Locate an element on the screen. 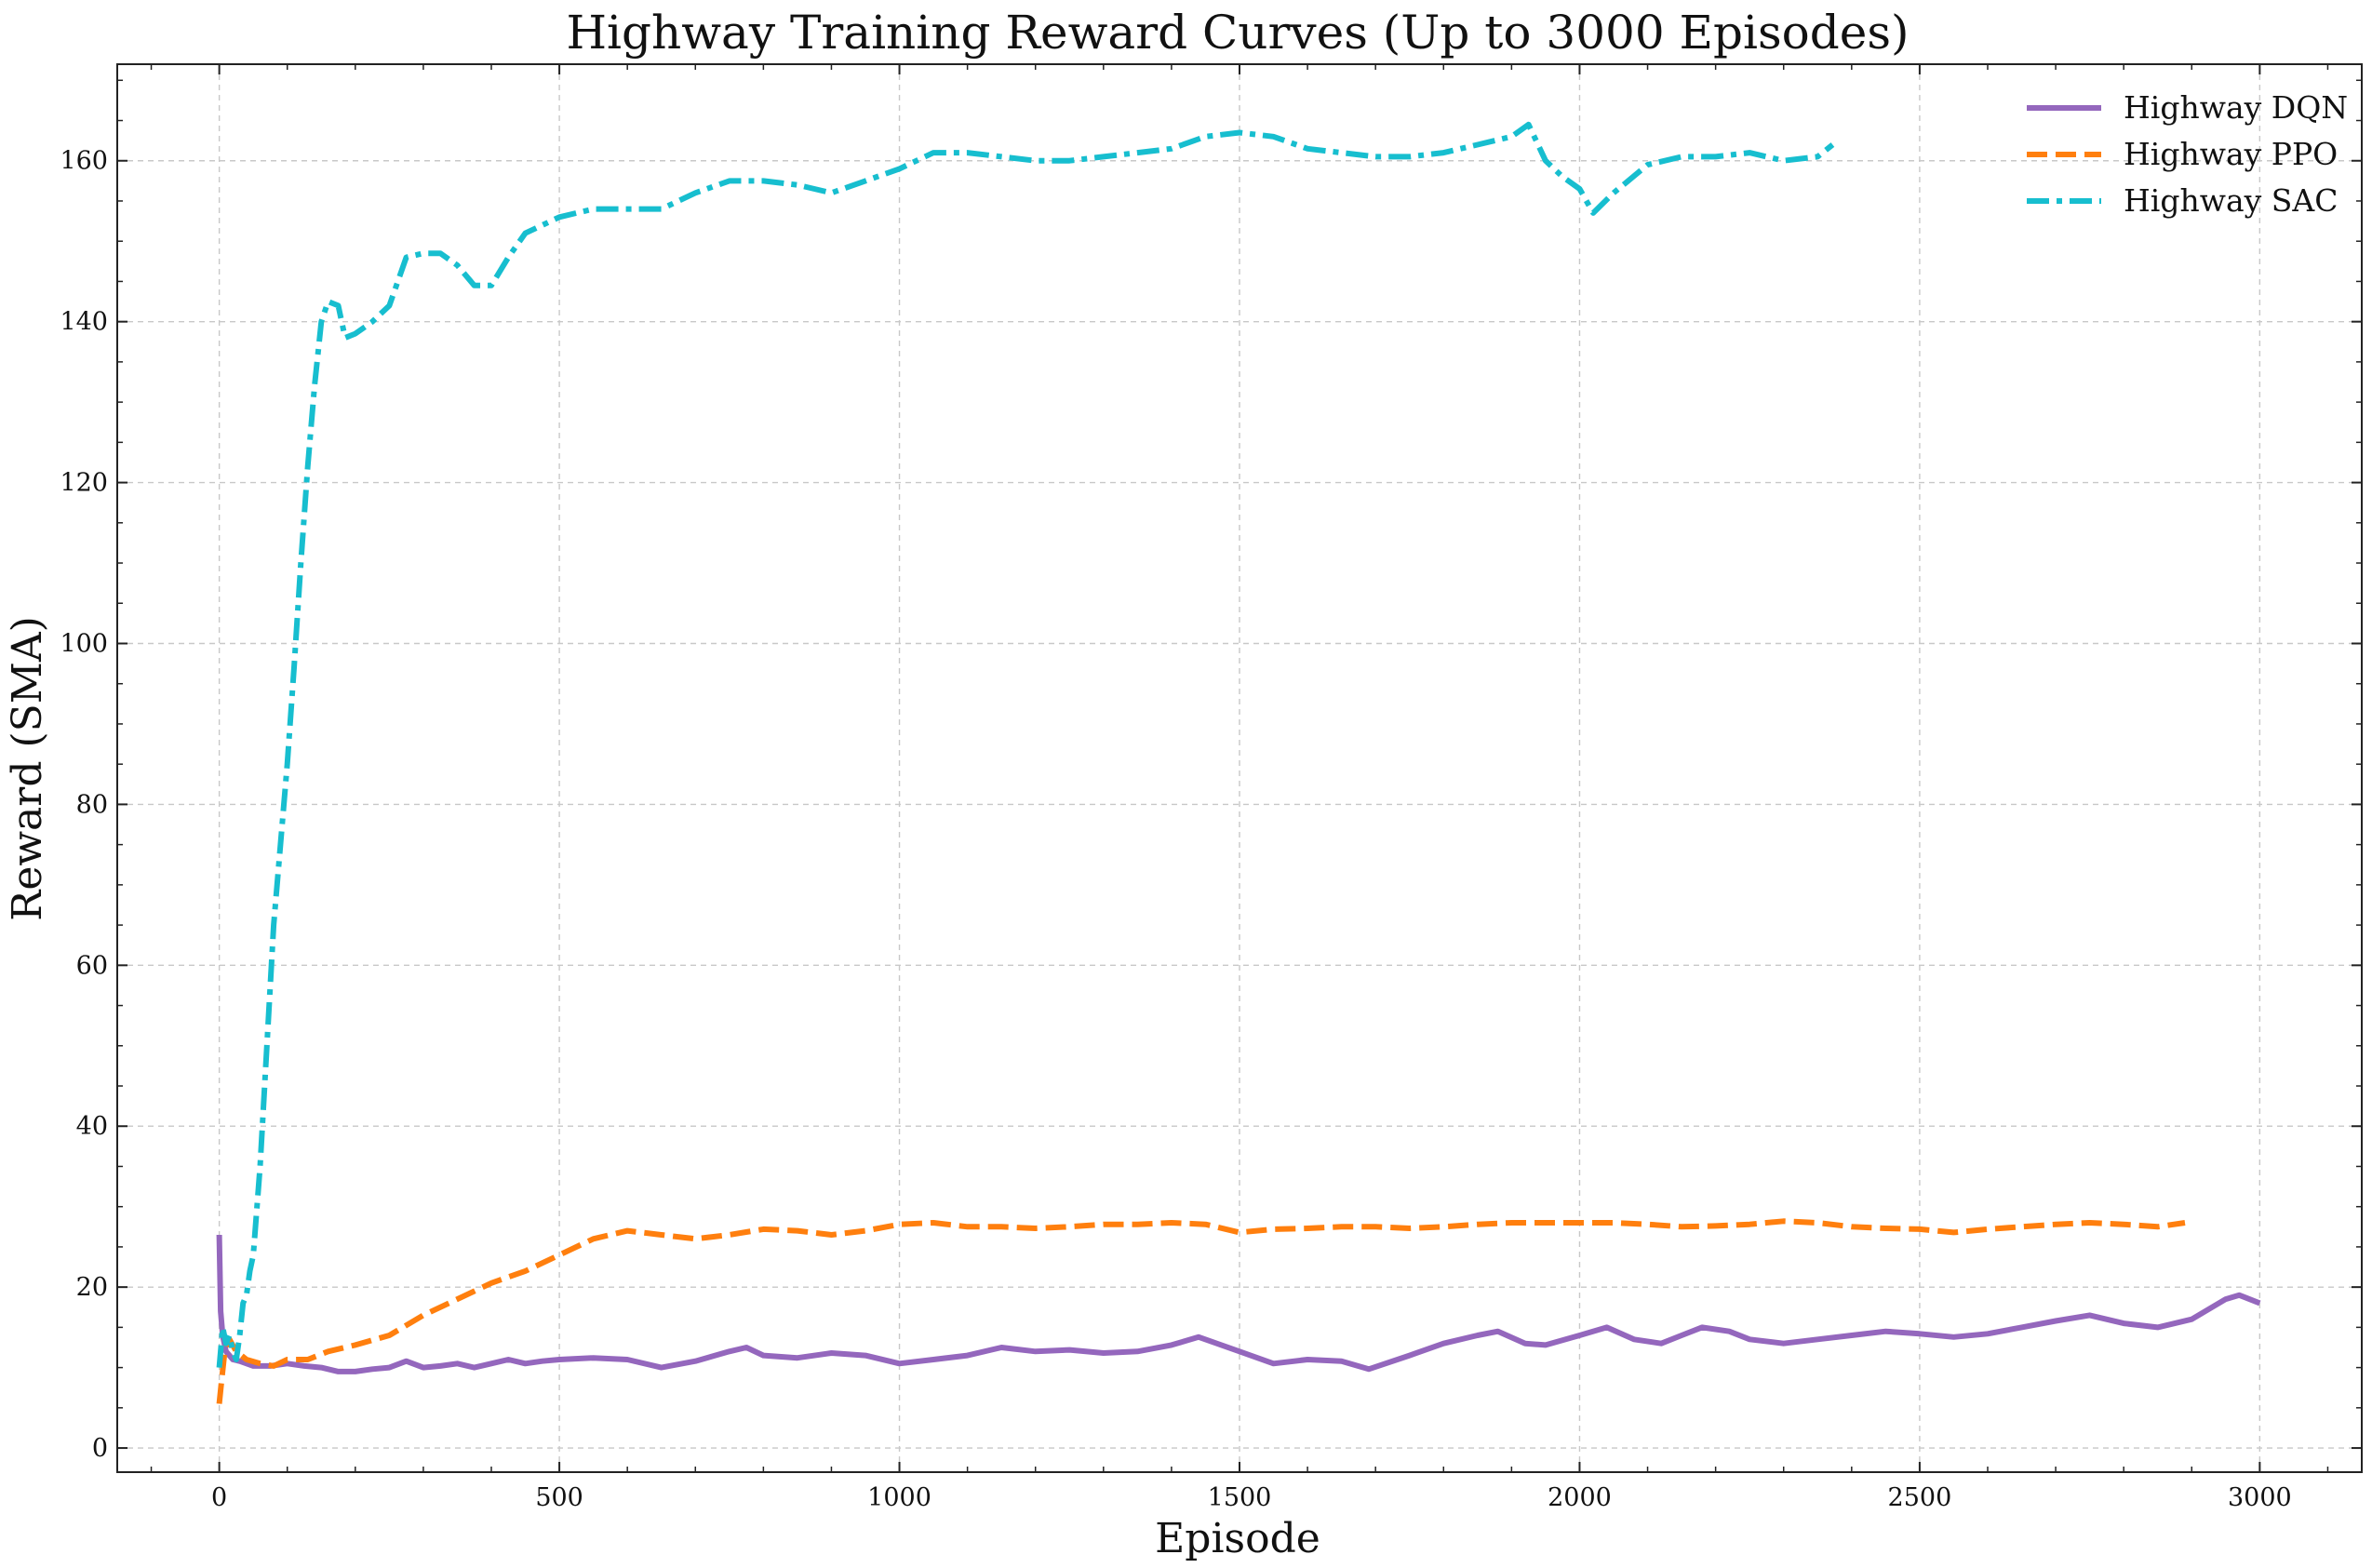 The height and width of the screenshot is (1568, 2372). y-tick-label: 140 is located at coordinates (84, 322).